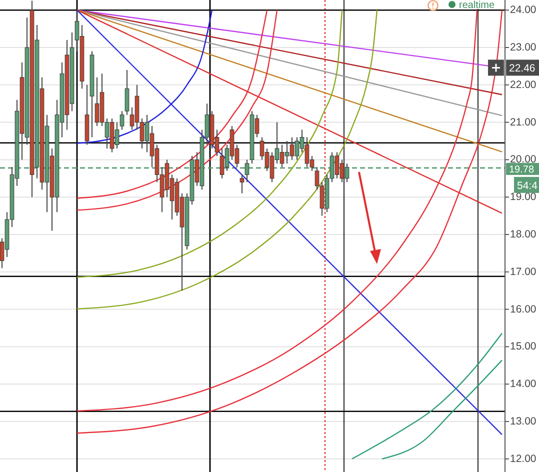  What do you see at coordinates (523, 384) in the screenshot?
I see `y-tick-label: 14.00` at bounding box center [523, 384].